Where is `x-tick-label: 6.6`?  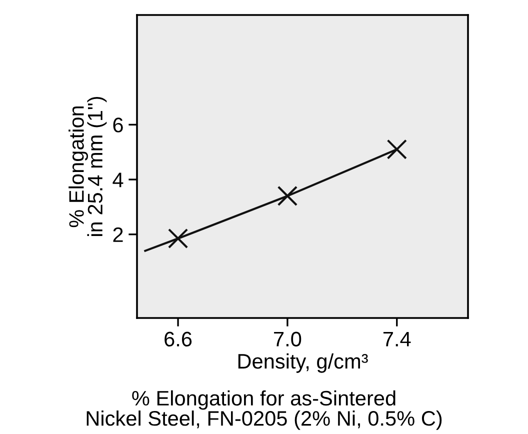
x-tick-label: 6.6 is located at coordinates (178, 339).